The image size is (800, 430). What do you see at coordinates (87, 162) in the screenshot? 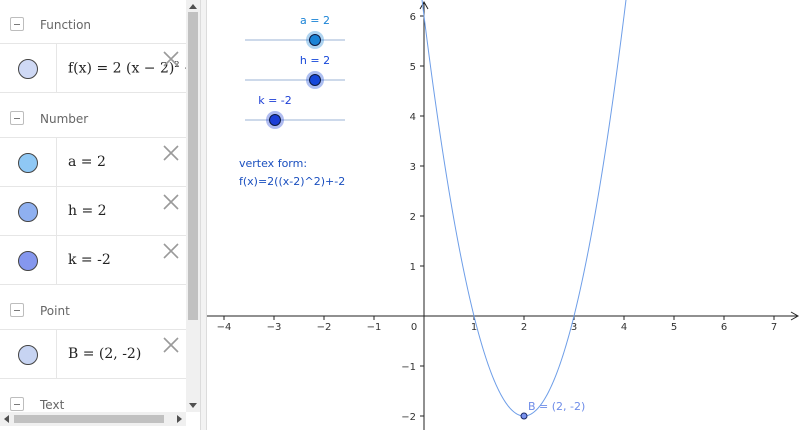
I see `number-a-value: a = 2` at bounding box center [87, 162].